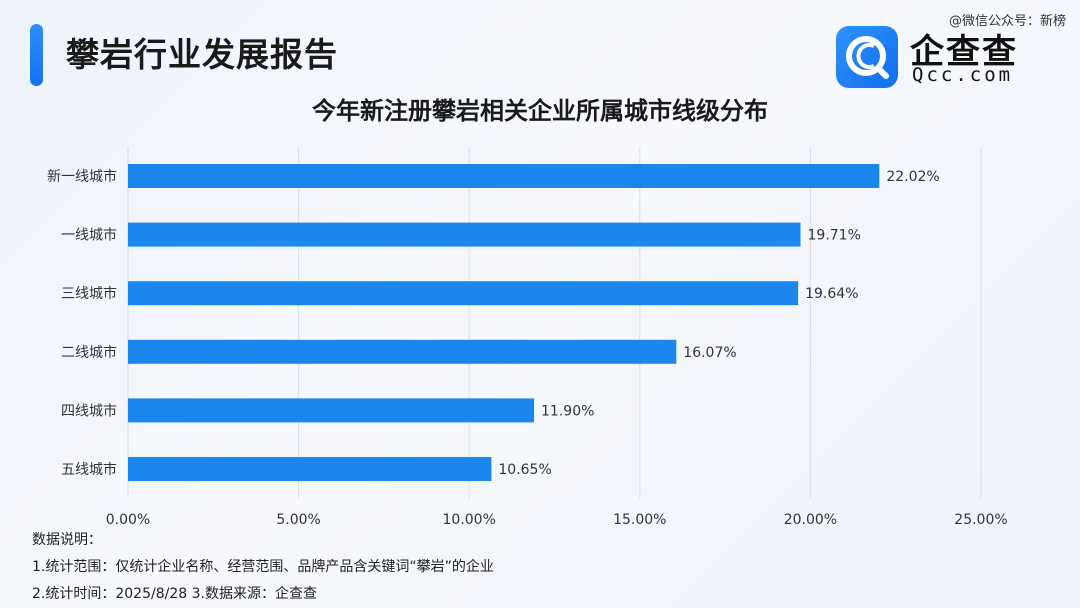  What do you see at coordinates (89, 469) in the screenshot?
I see `y-tick-label: 五线城市` at bounding box center [89, 469].